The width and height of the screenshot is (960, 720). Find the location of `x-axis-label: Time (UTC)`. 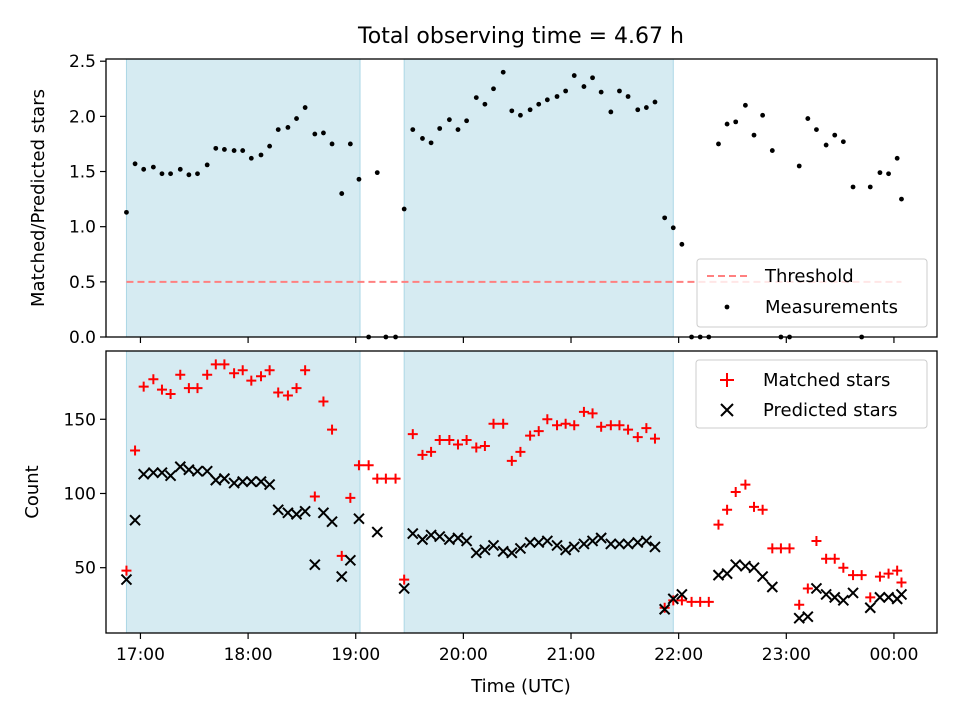

x-axis-label: Time (UTC) is located at coordinates (520, 686).